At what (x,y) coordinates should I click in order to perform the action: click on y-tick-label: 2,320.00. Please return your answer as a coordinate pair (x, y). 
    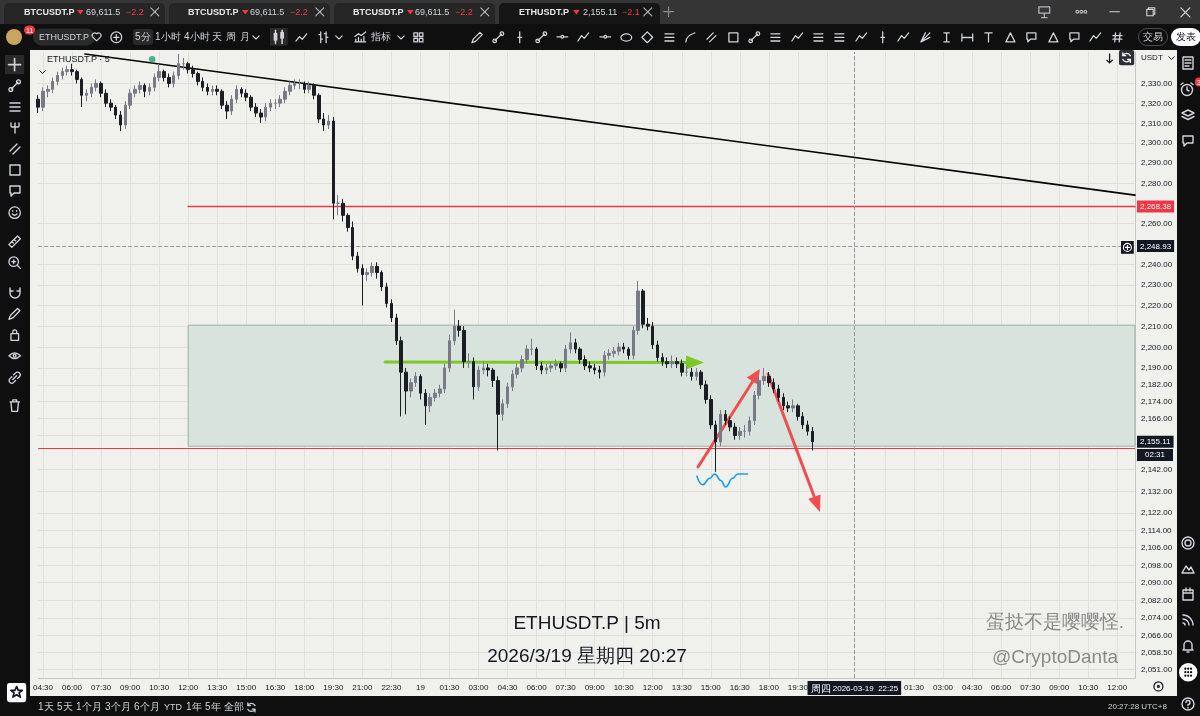
    Looking at the image, I should click on (1157, 103).